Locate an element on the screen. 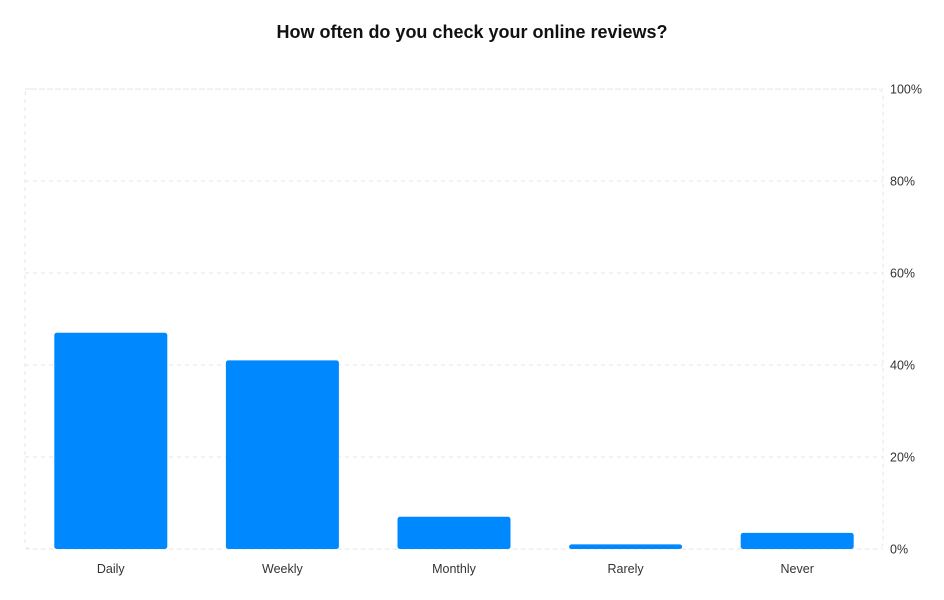 The height and width of the screenshot is (600, 944). y-tick-label: 60% is located at coordinates (902, 274).